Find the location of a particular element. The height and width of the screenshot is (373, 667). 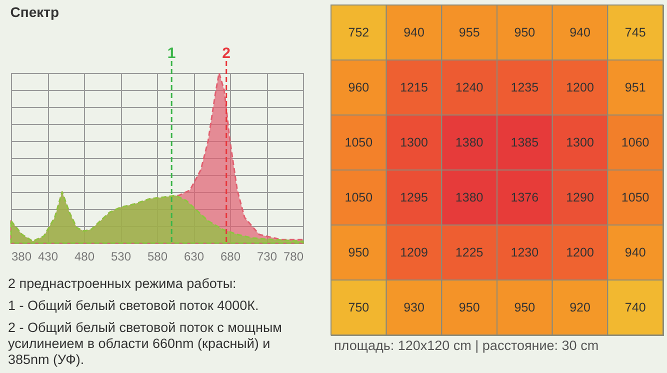

data-label: 1385 is located at coordinates (524, 143).